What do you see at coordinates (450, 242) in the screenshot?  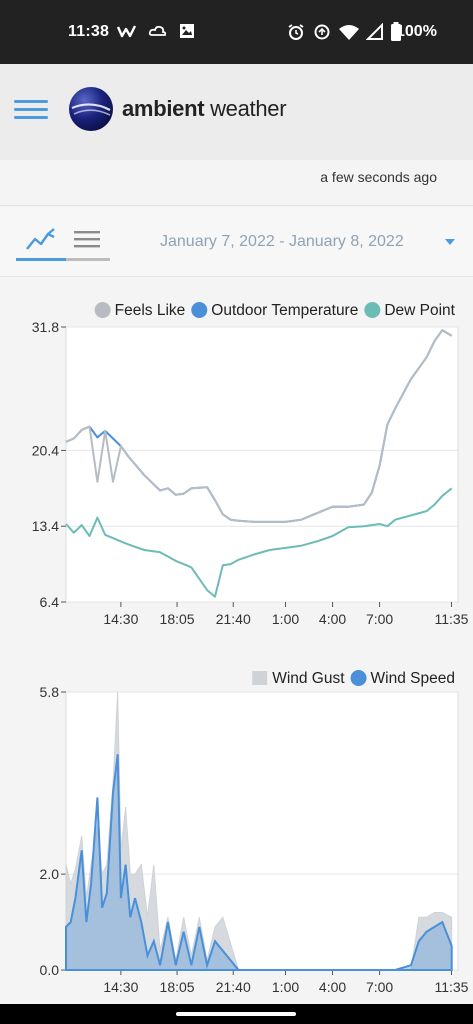 I see `chevron-down-icon` at bounding box center [450, 242].